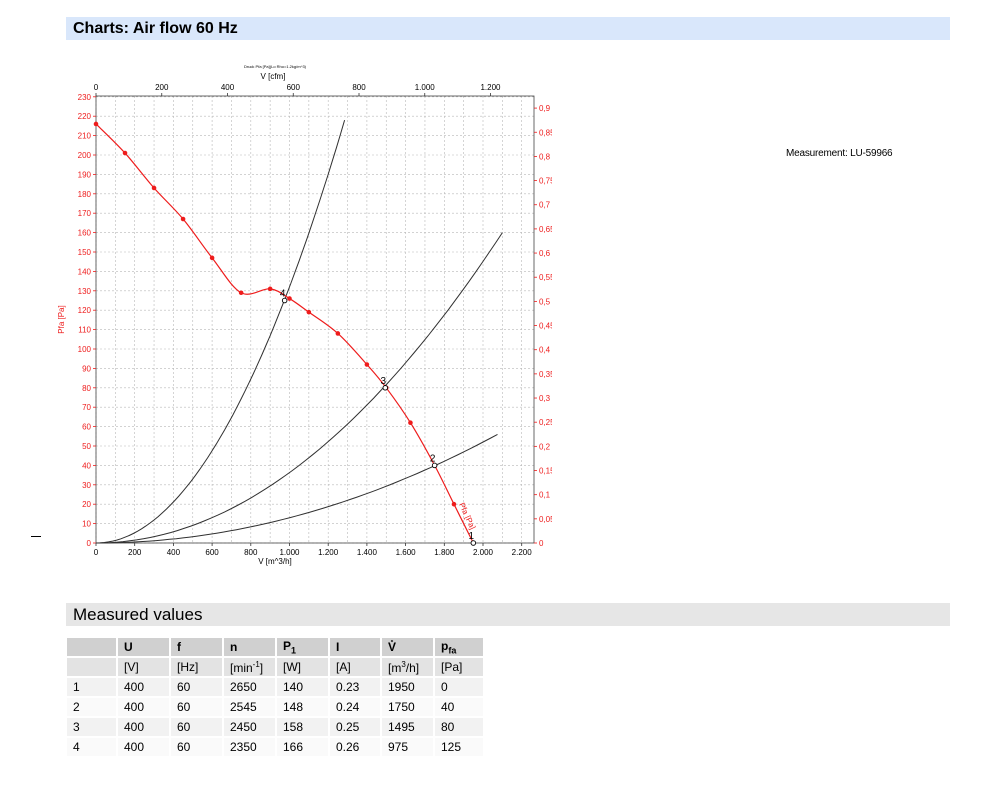 The image size is (1000, 786). Describe the element at coordinates (85, 97) in the screenshot. I see `y-tick-label: 230` at that location.